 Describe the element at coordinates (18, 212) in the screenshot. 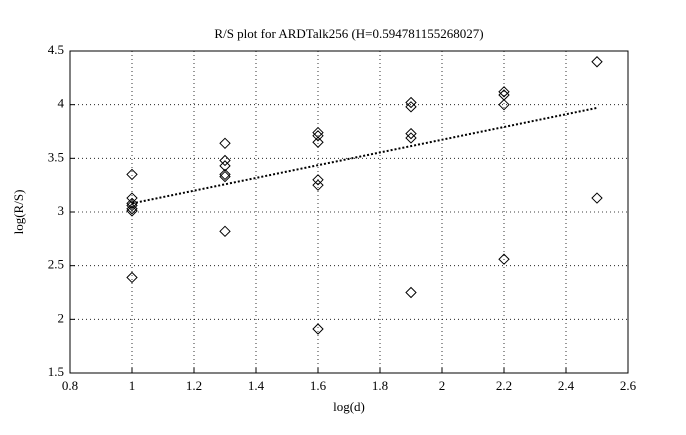

I see `y-axis-label: log(R/S)` at that location.